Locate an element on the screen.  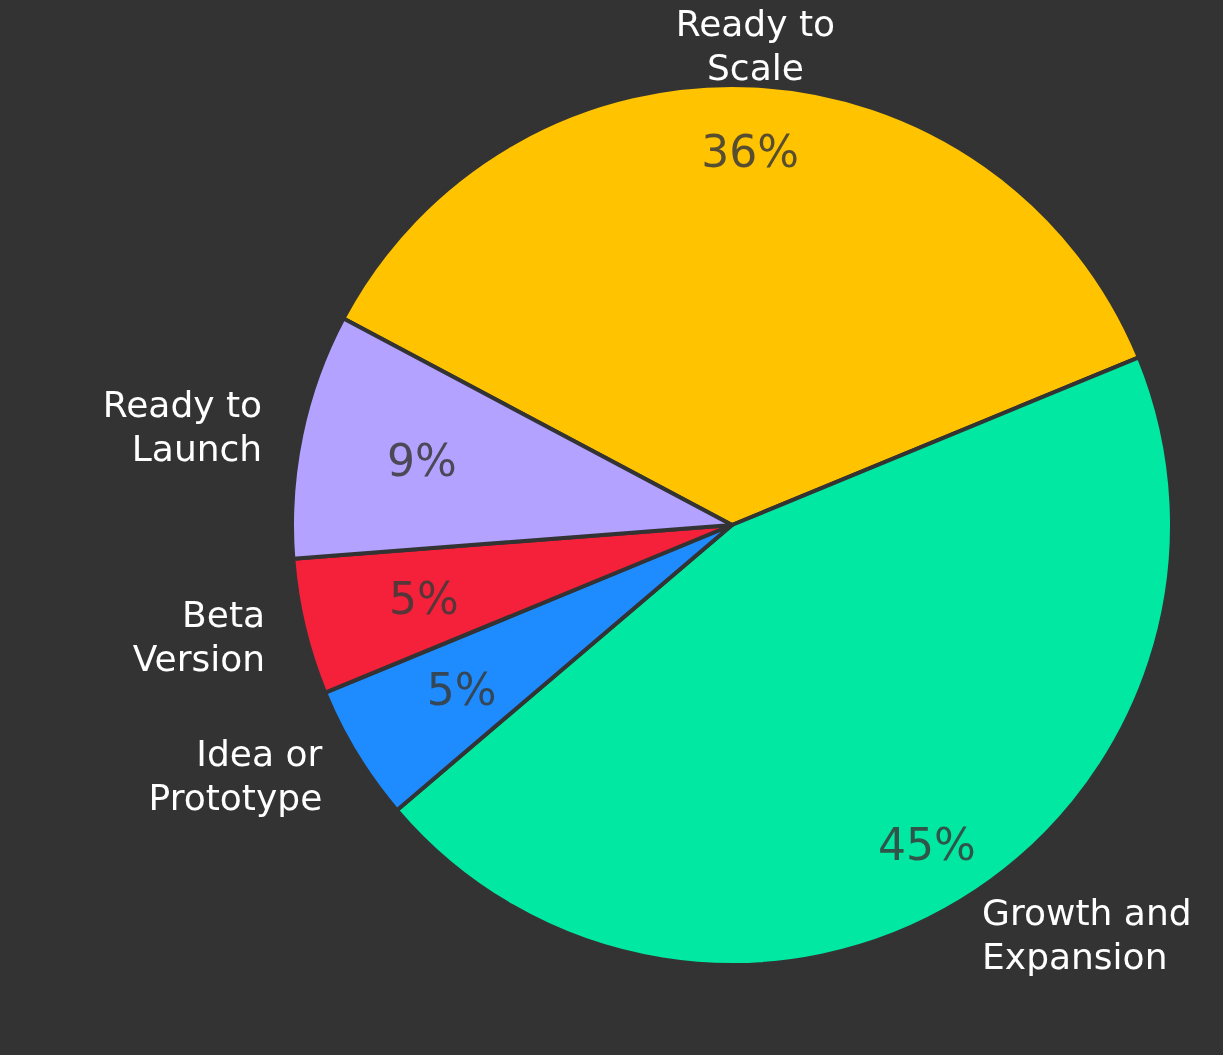
slice-label: Growth and Expansion is located at coordinates (1087, 935).